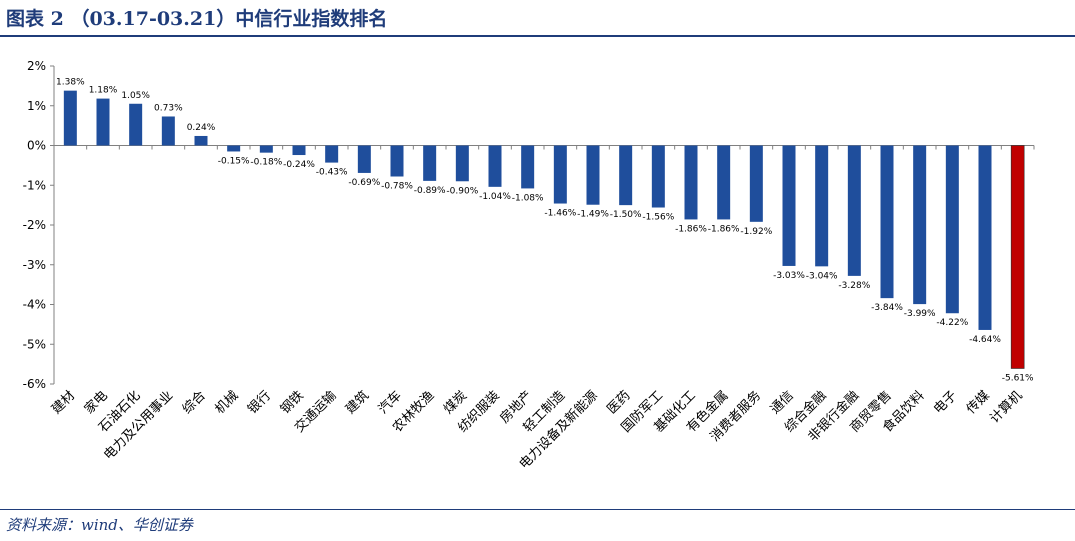  Describe the element at coordinates (96, 403) in the screenshot. I see `category-label: 家电` at that location.